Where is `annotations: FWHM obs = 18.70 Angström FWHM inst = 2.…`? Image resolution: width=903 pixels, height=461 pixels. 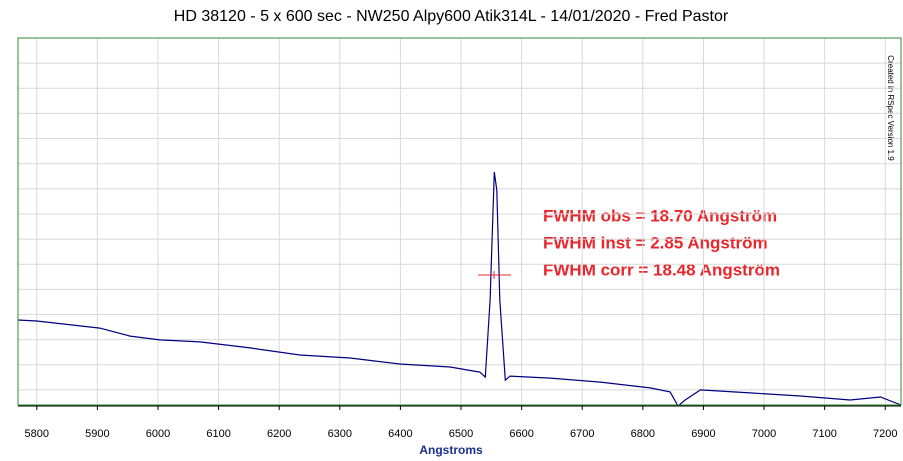 annotations: FWHM obs = 18.70 Angström FWHM inst = 2.… is located at coordinates (661, 242).